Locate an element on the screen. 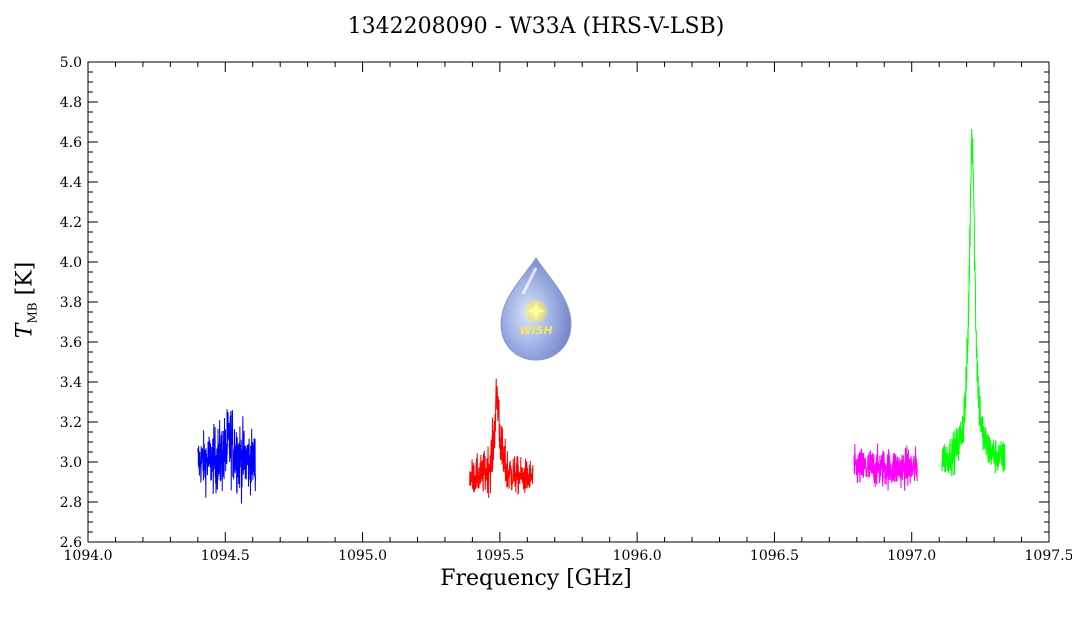  y-tick-label: 4.2 is located at coordinates (71, 223).